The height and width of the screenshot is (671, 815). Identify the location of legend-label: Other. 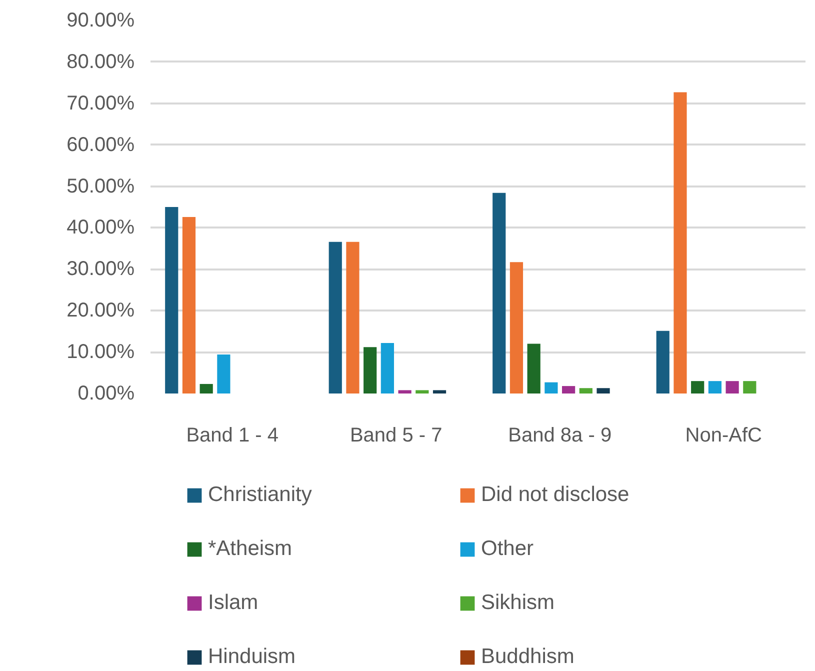
(508, 549).